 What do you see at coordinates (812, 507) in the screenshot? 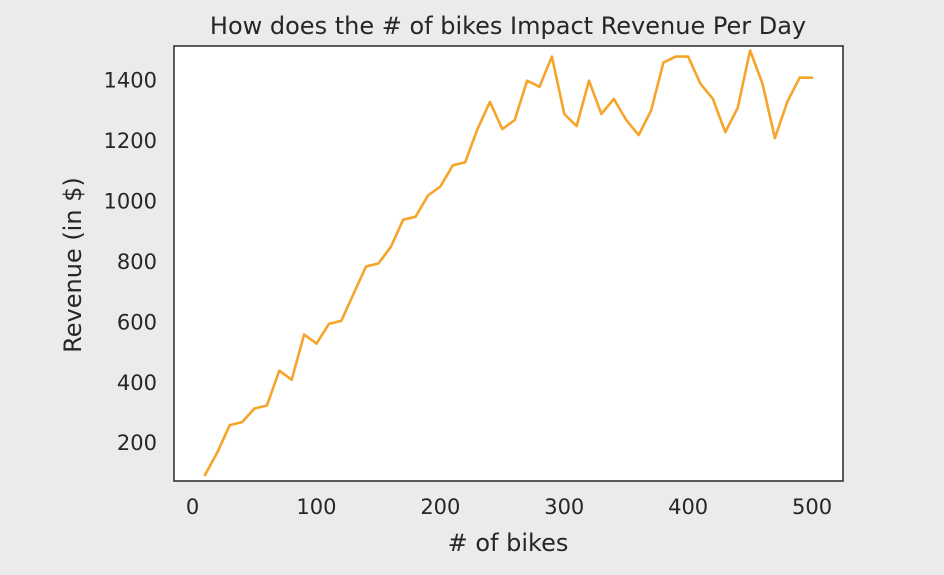
I see `x-tick-label: 500` at bounding box center [812, 507].